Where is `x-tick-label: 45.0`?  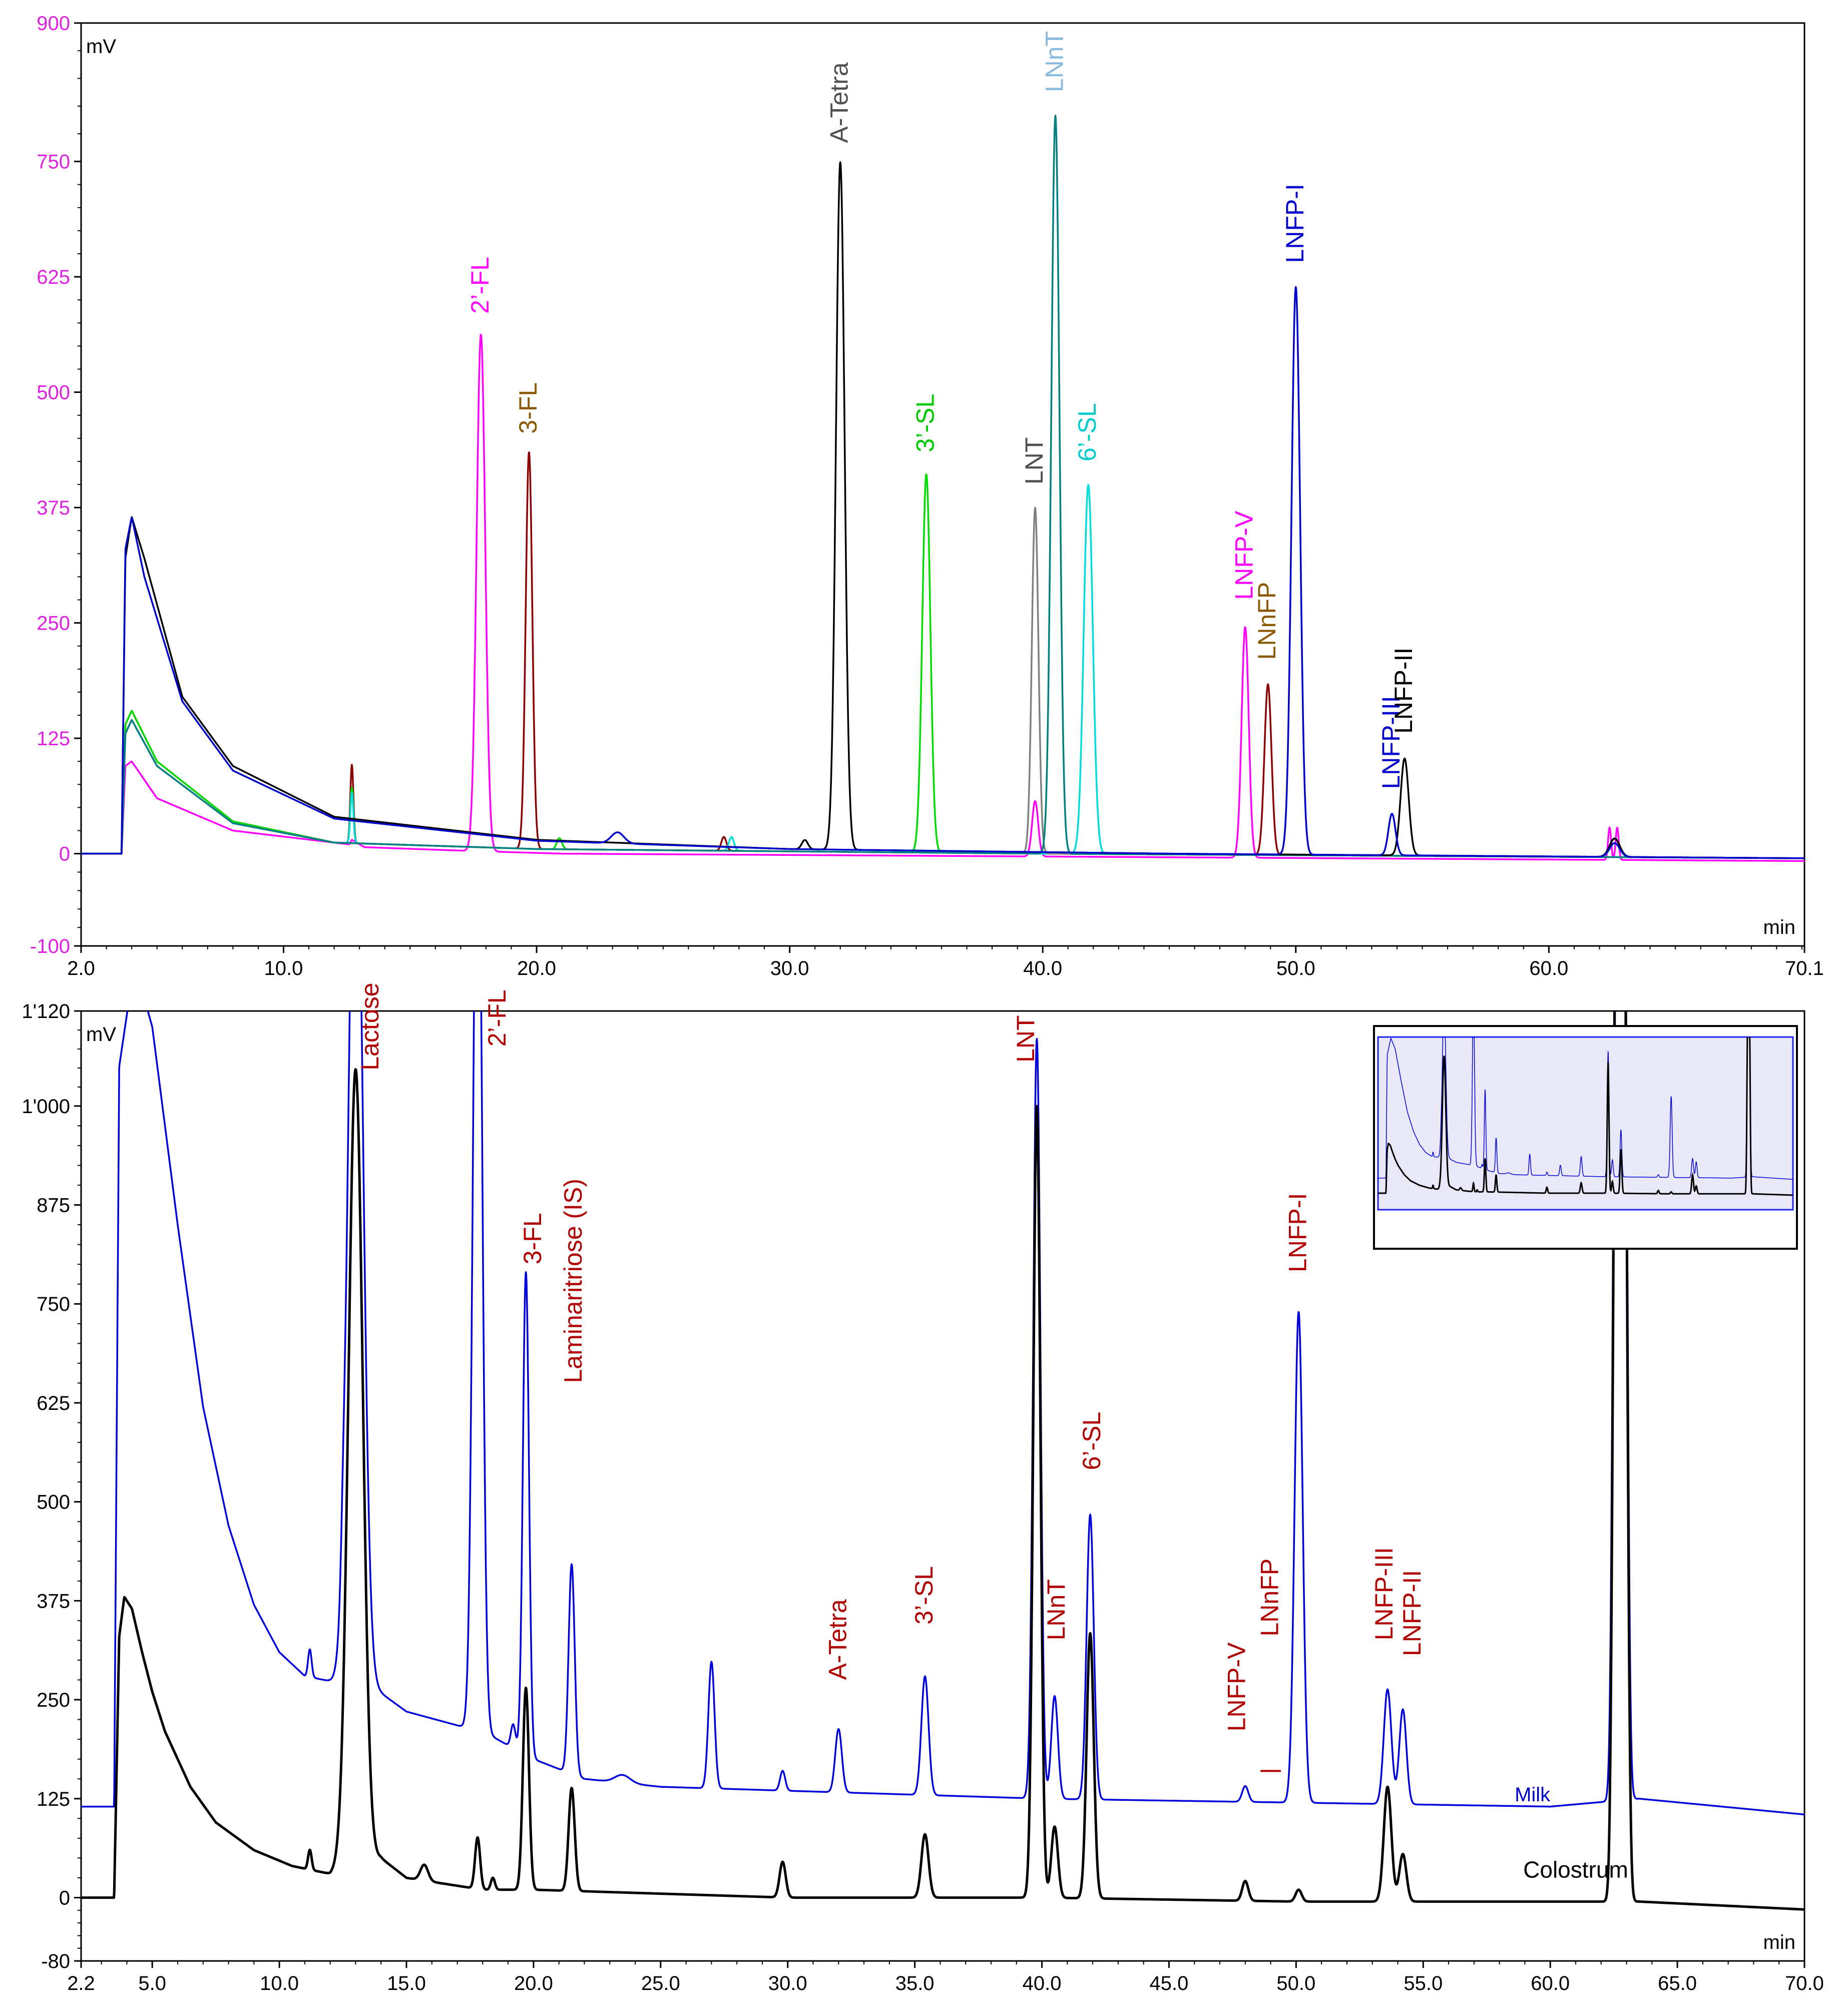
x-tick-label: 45.0 is located at coordinates (1169, 1983).